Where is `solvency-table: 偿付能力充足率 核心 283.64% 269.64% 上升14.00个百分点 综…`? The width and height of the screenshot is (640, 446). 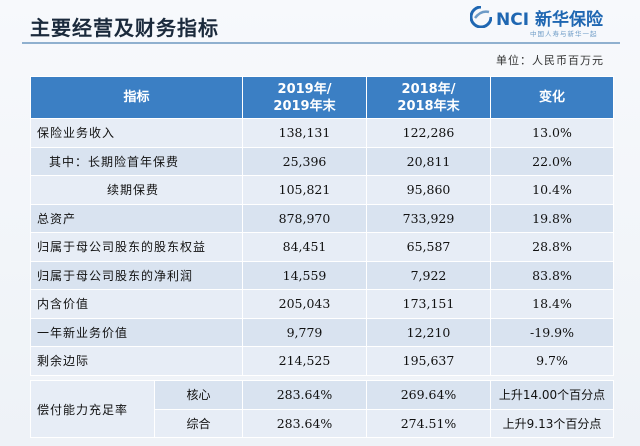 solvency-table: 偿付能力充足率 核心 283.64% 269.64% 上升14.00个百分点 综… is located at coordinates (322, 409).